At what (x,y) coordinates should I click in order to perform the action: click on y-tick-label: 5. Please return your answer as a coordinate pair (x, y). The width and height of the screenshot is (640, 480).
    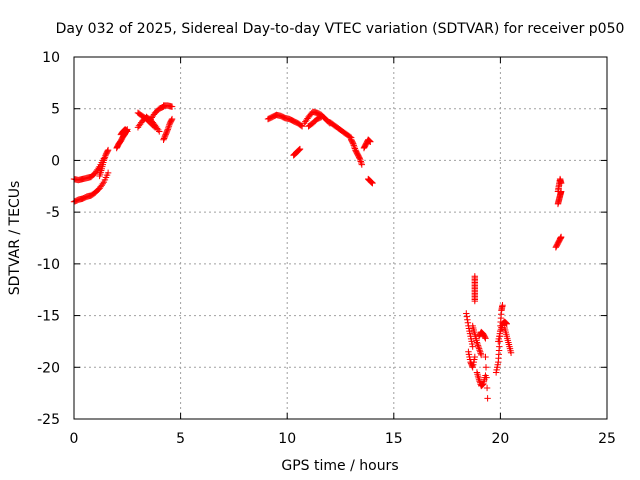
    Looking at the image, I should click on (55, 110).